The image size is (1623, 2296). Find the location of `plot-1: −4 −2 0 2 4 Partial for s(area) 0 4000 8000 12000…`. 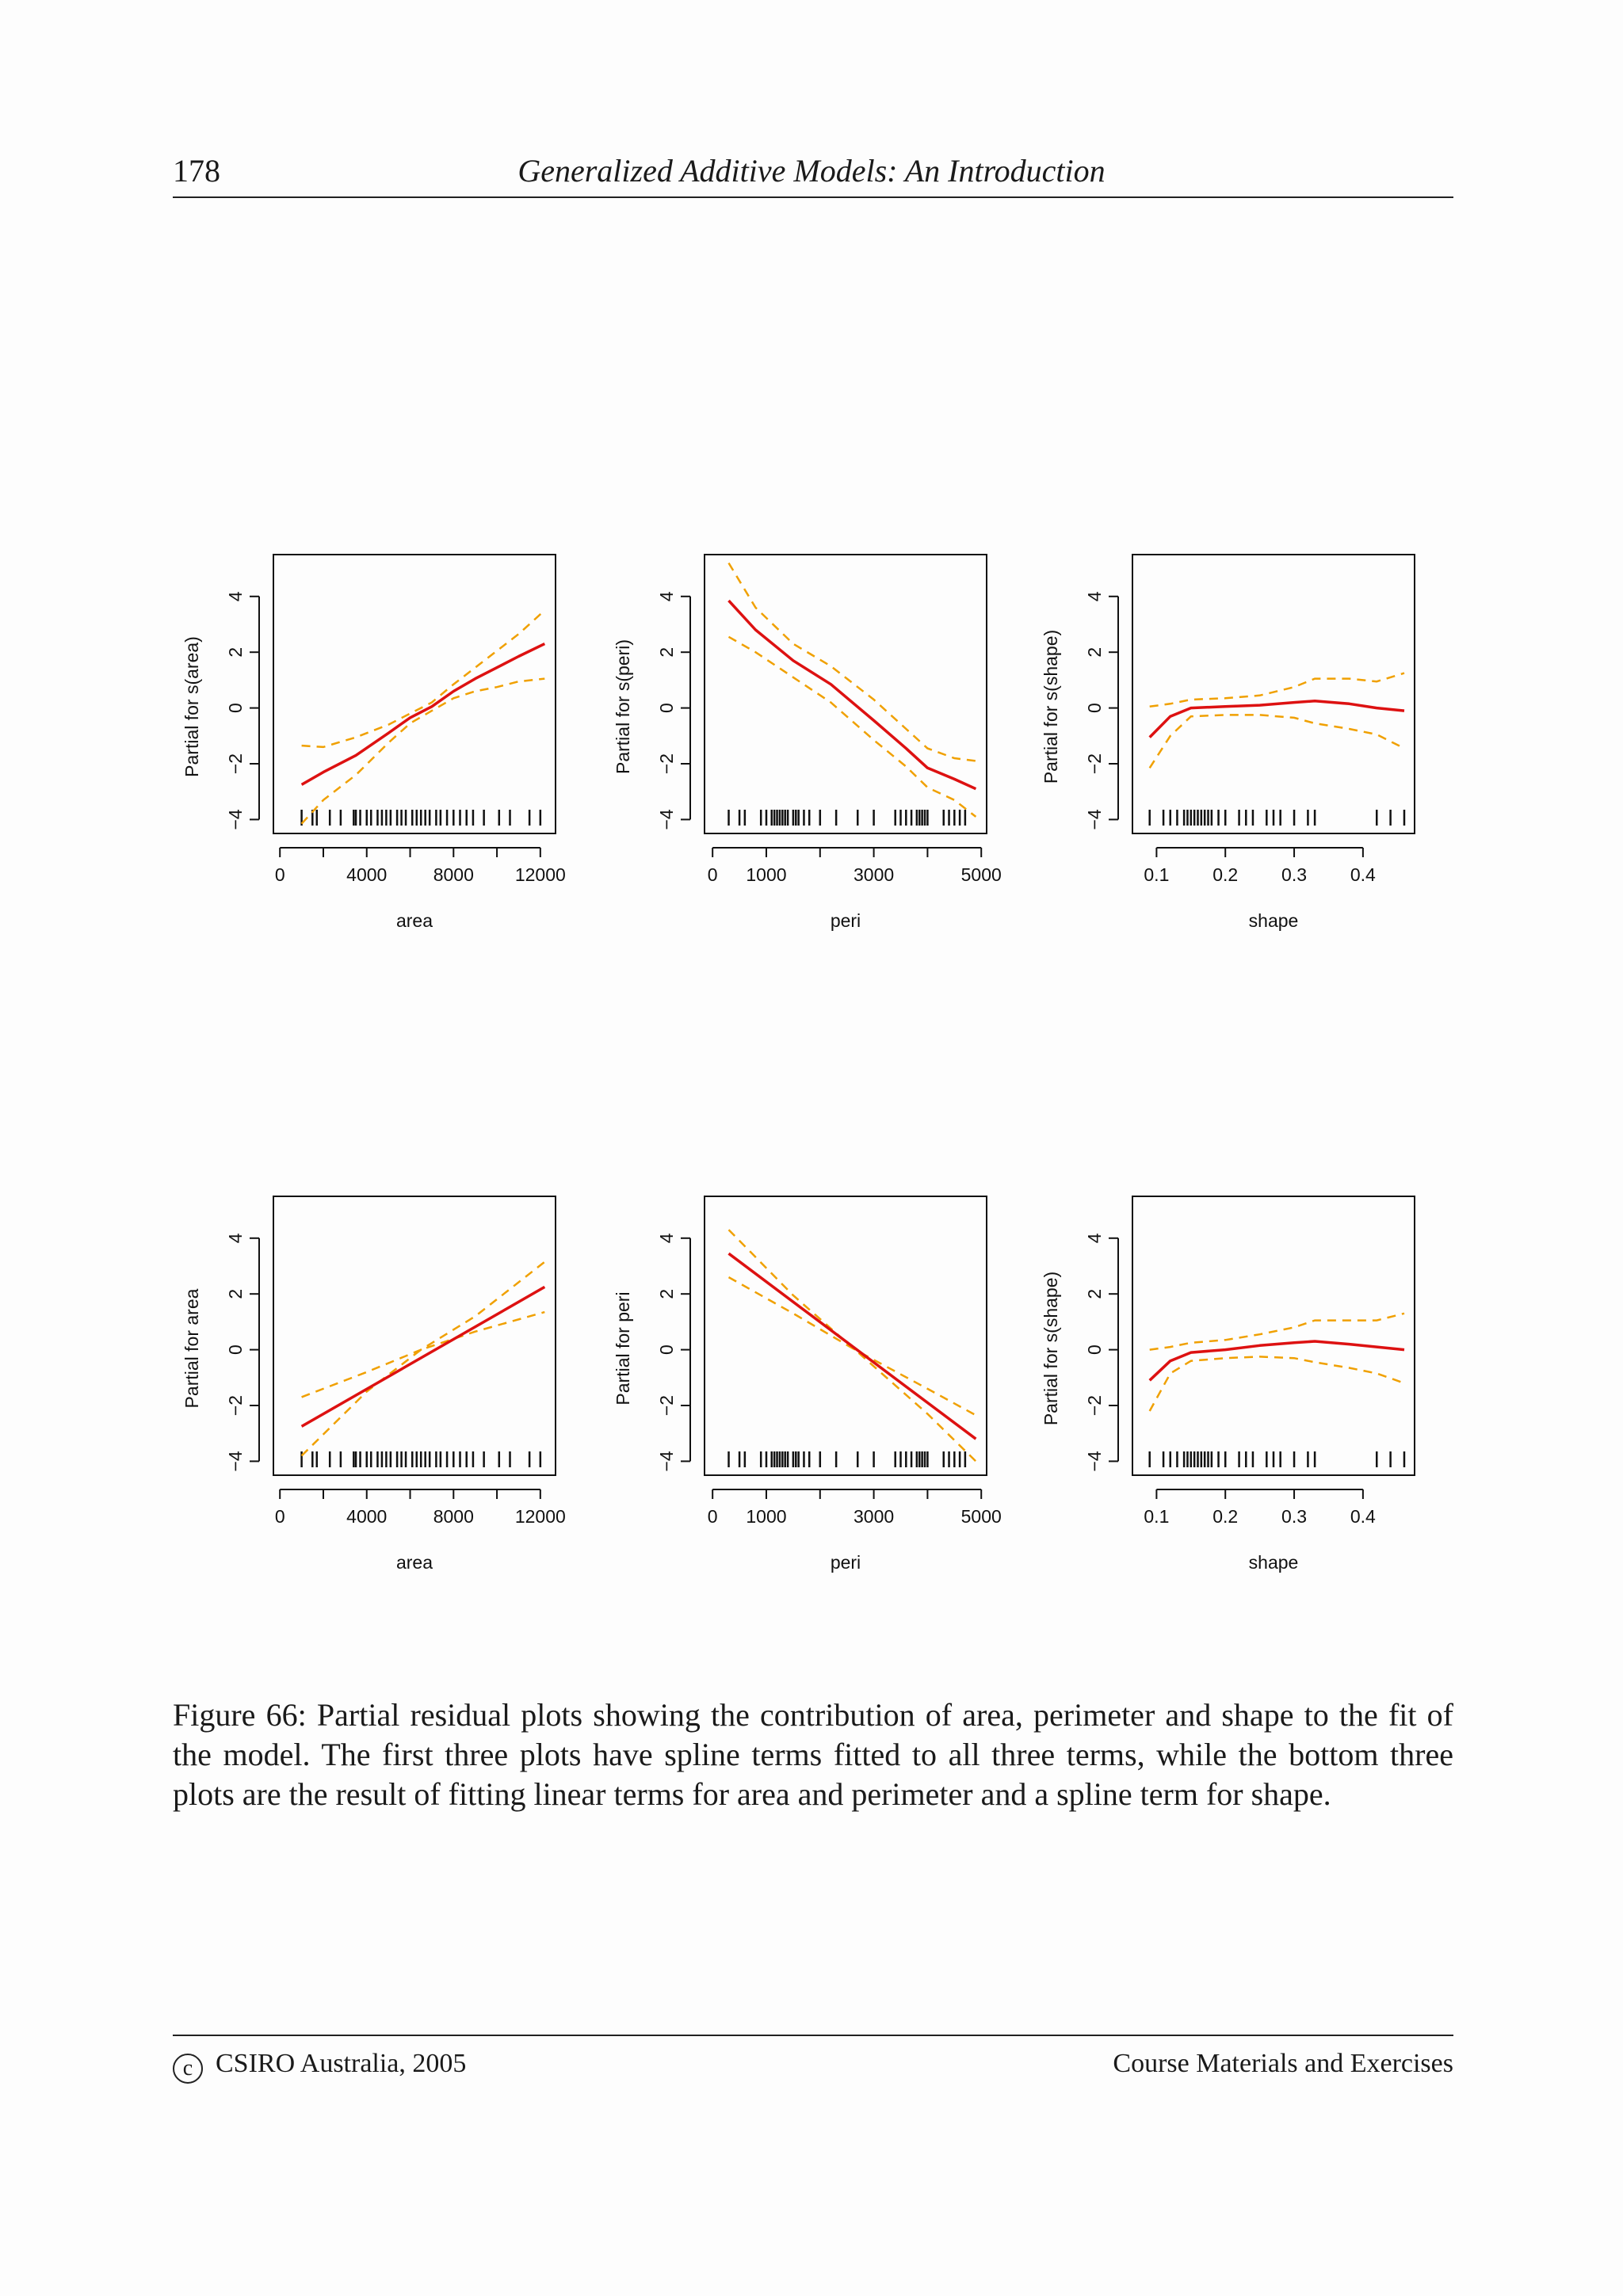

plot-1: −4 −2 0 2 4 Partial for s(area) 0 4000 8000 12000… is located at coordinates (373, 742).